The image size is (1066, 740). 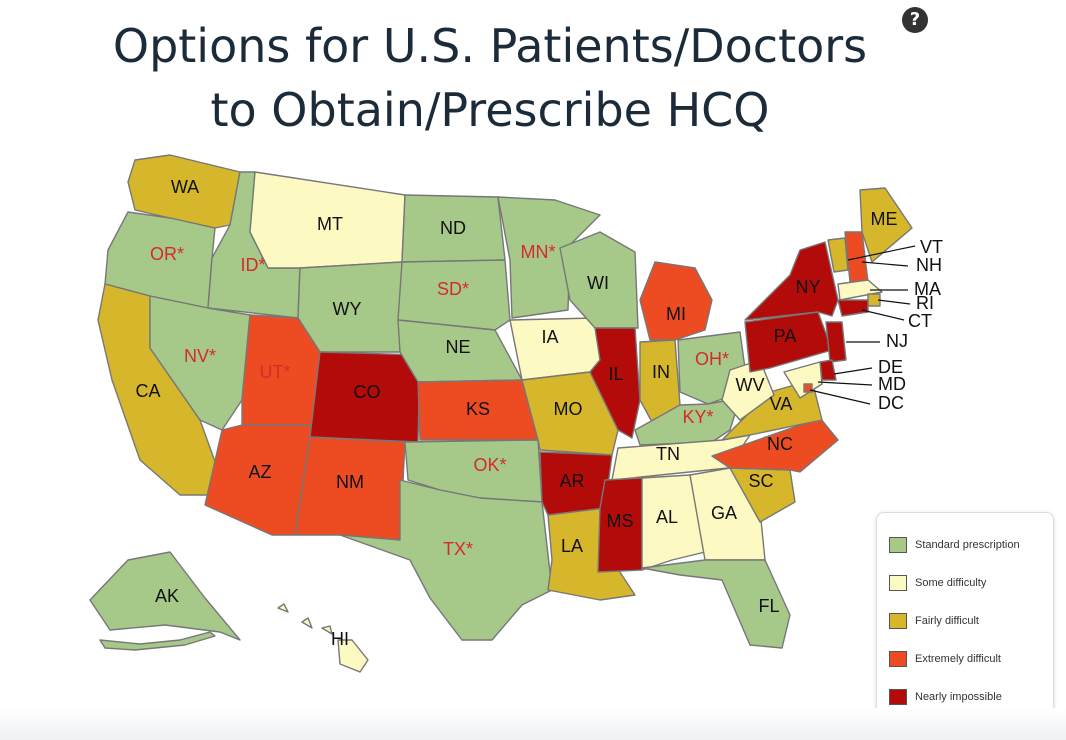 I want to click on state-label-mn: MN*, so click(x=538, y=252).